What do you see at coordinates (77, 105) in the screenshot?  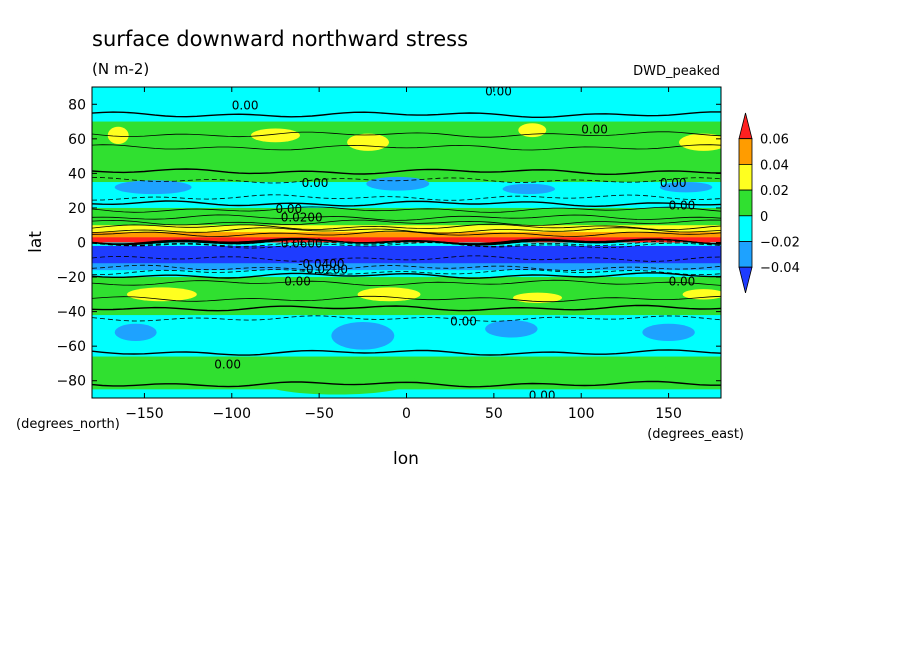 I see `y-tick-label: 80` at bounding box center [77, 105].